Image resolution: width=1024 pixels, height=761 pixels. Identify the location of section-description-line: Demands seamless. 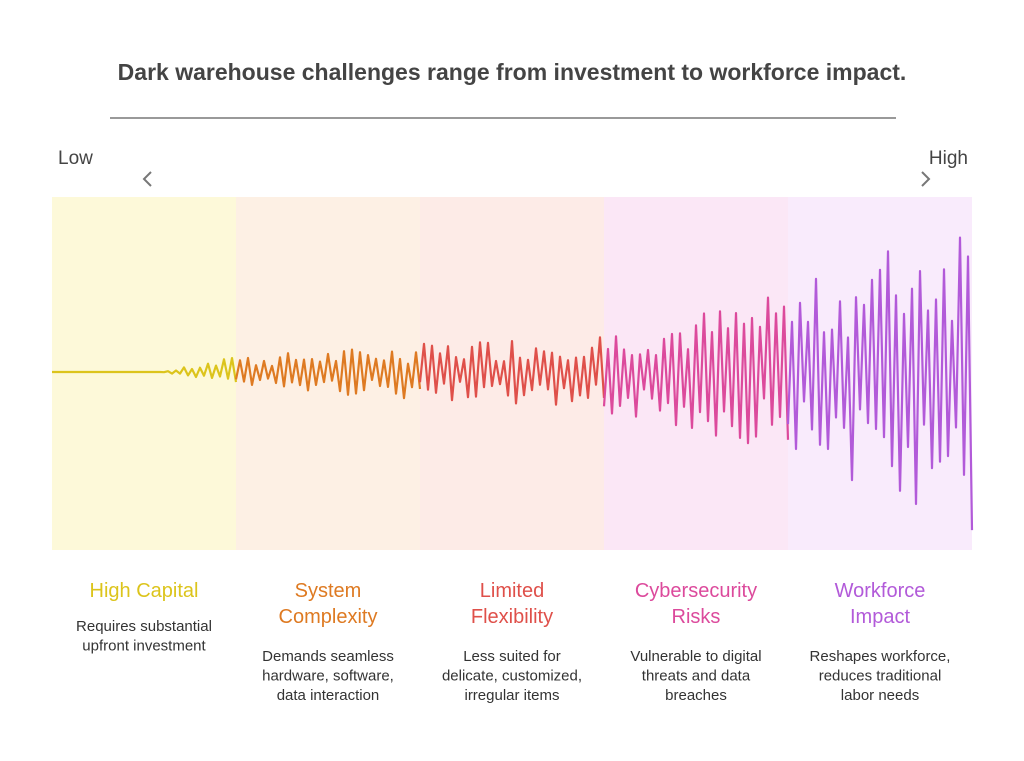
(328, 656).